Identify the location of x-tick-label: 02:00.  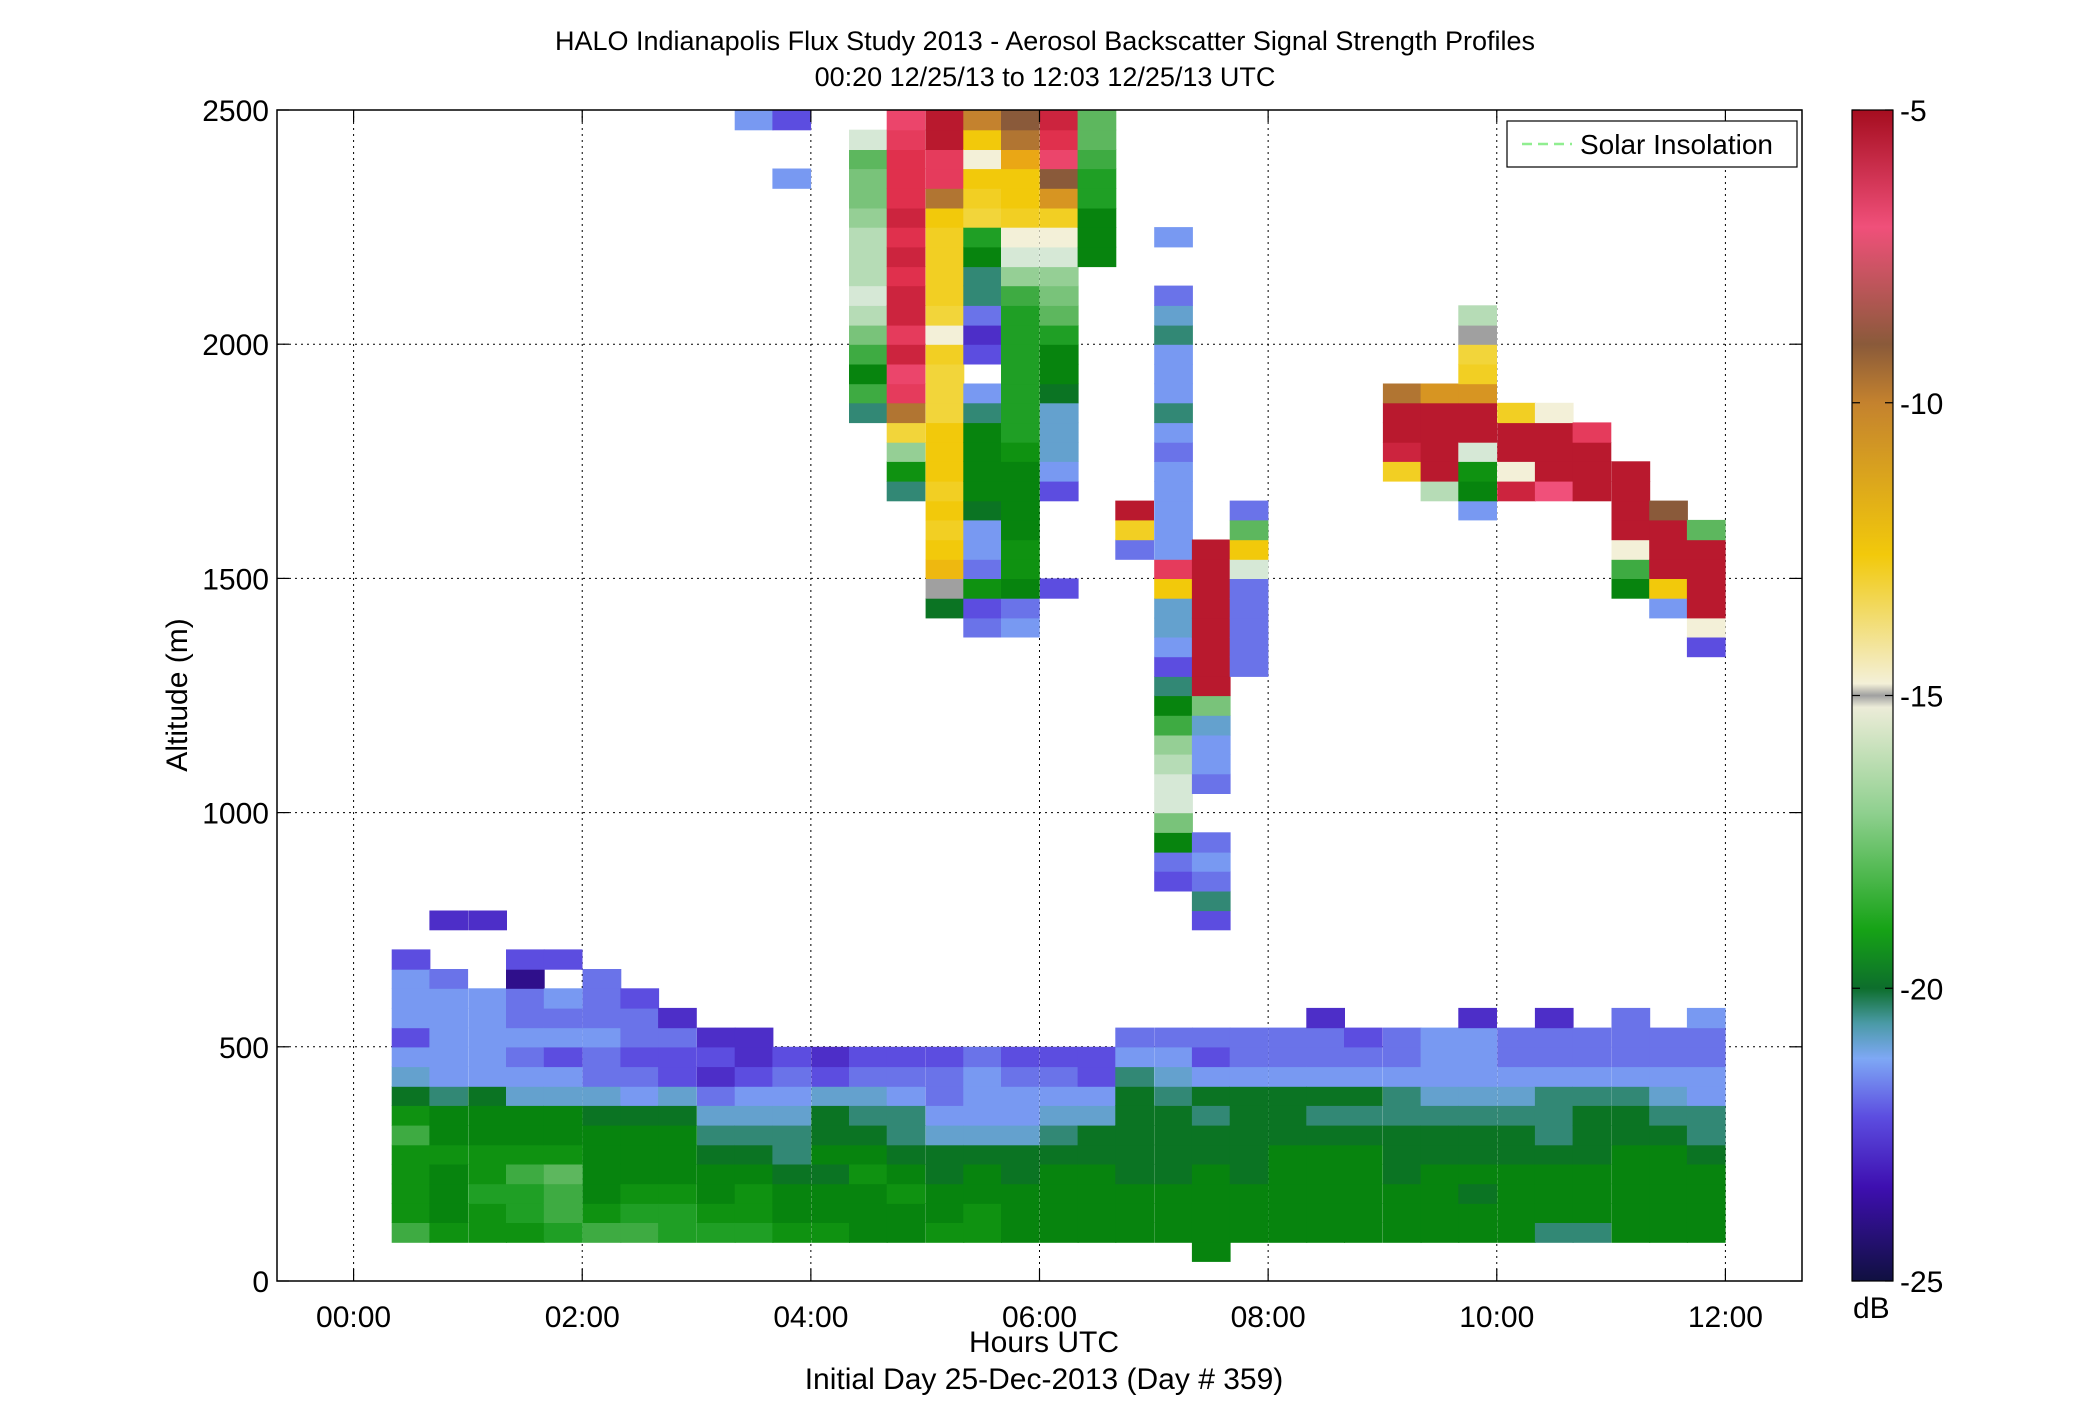
(582, 1317).